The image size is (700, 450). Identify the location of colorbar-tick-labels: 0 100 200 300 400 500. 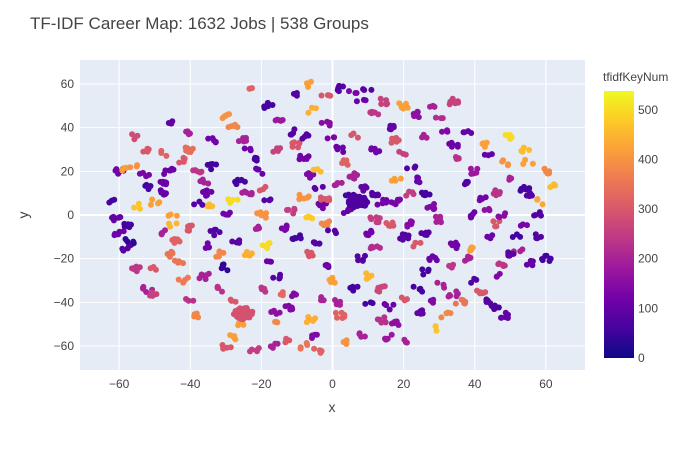
(648, 234).